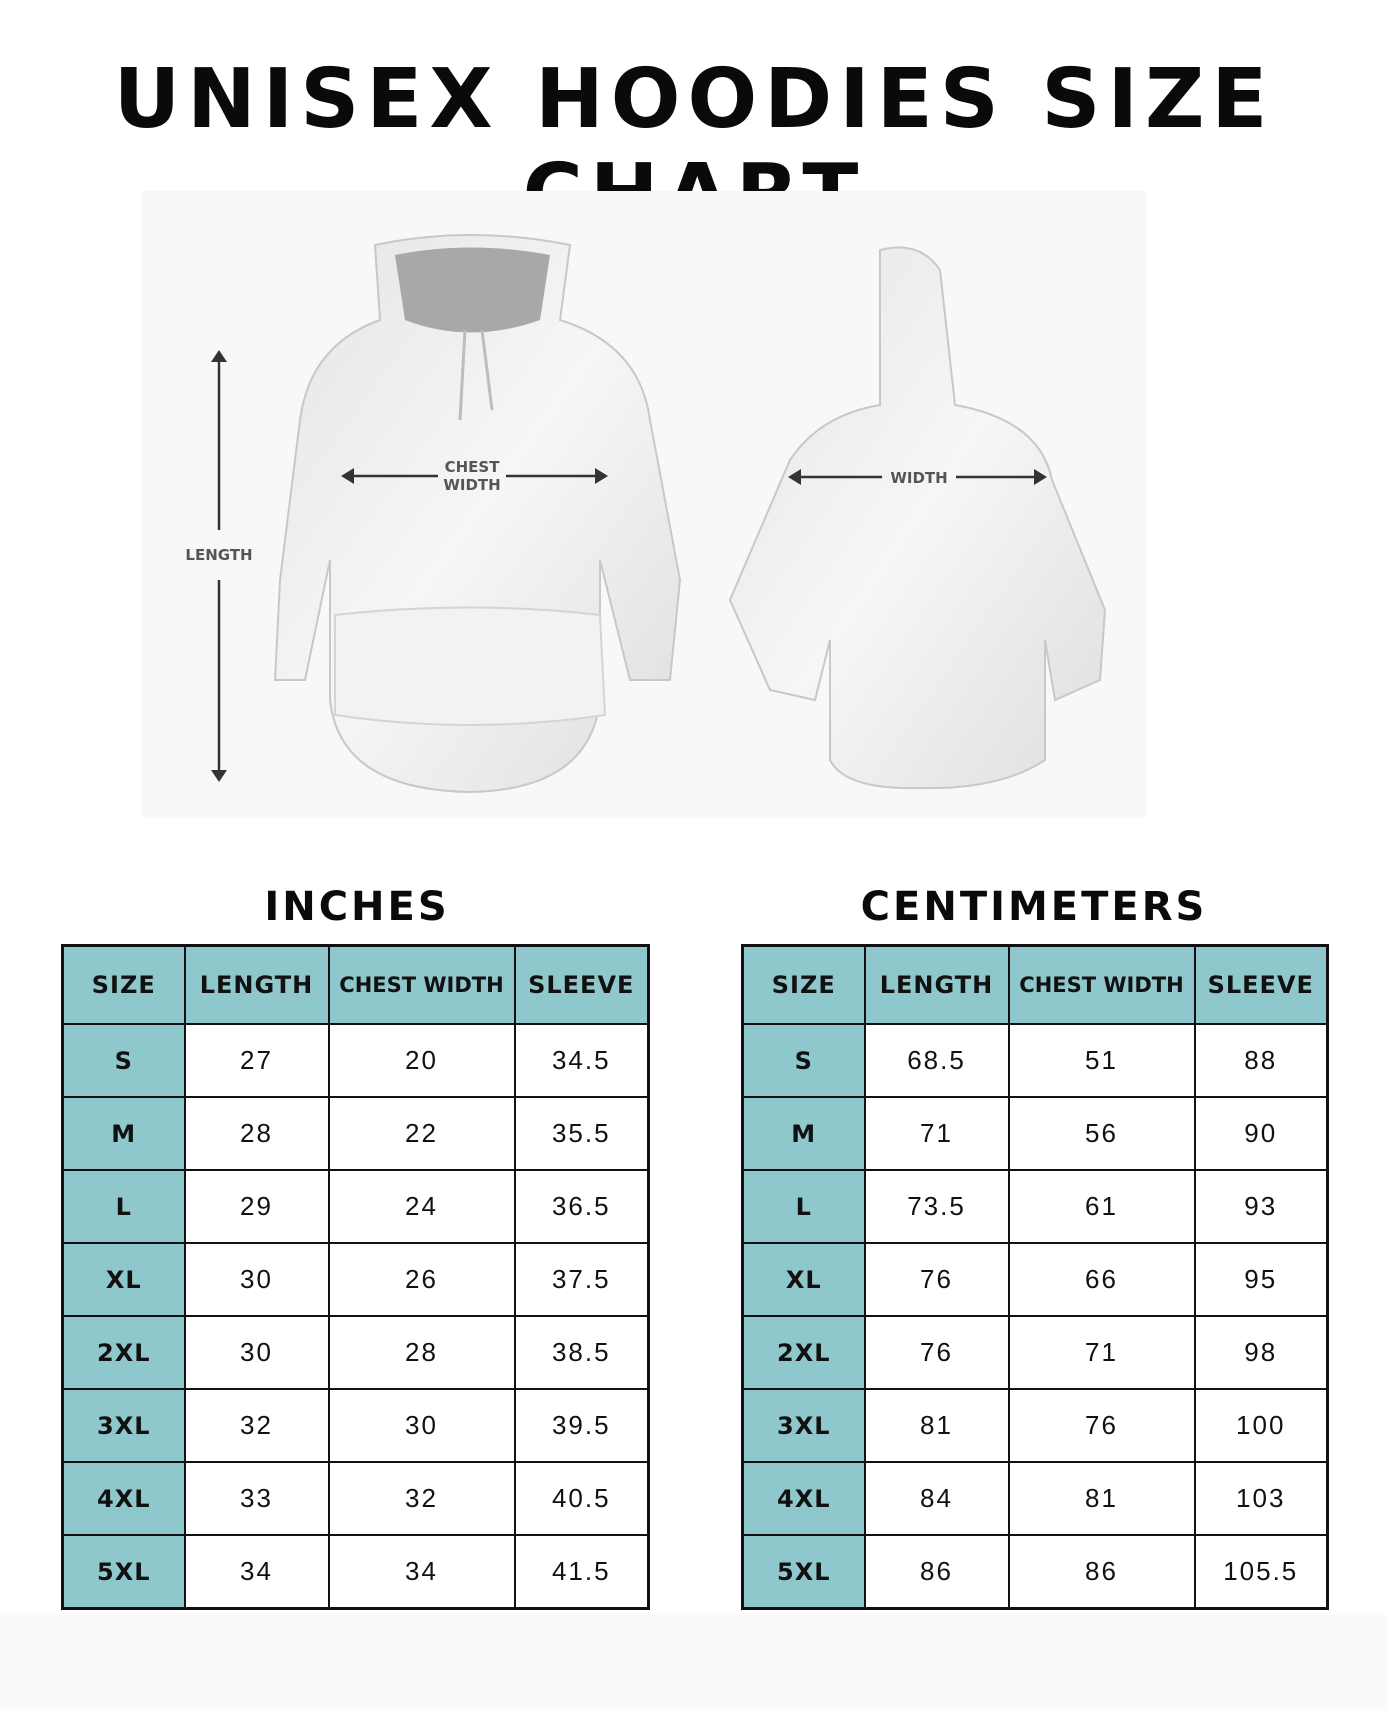 This screenshot has height=1711, width=1388. I want to click on table-row: 4XL 84 81 103, so click(1035, 1498).